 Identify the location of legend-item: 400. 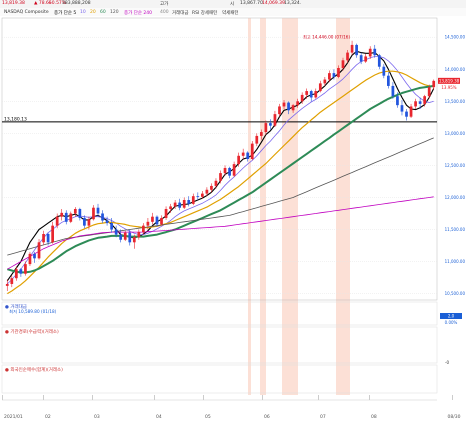
(164, 12).